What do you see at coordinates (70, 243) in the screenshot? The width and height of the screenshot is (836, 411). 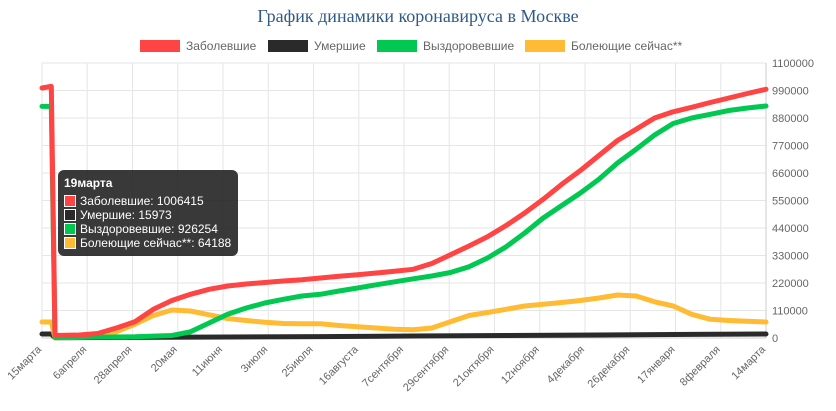 I see `tooltip-swatch-active` at bounding box center [70, 243].